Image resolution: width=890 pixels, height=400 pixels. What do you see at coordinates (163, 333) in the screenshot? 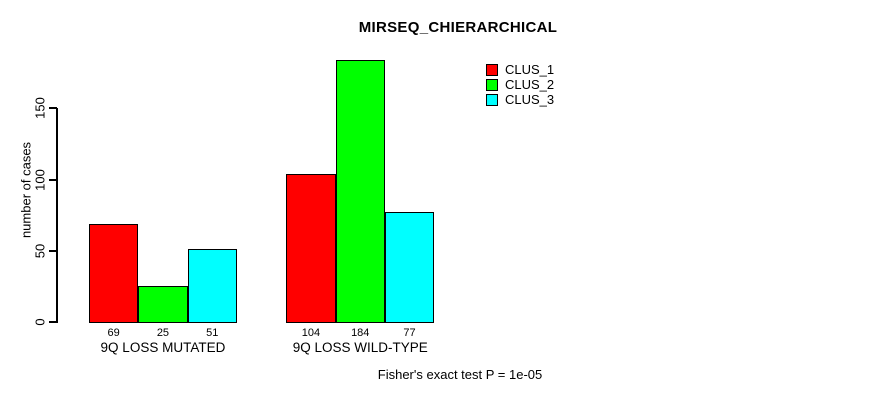
I see `bar-value-label: 25` at bounding box center [163, 333].